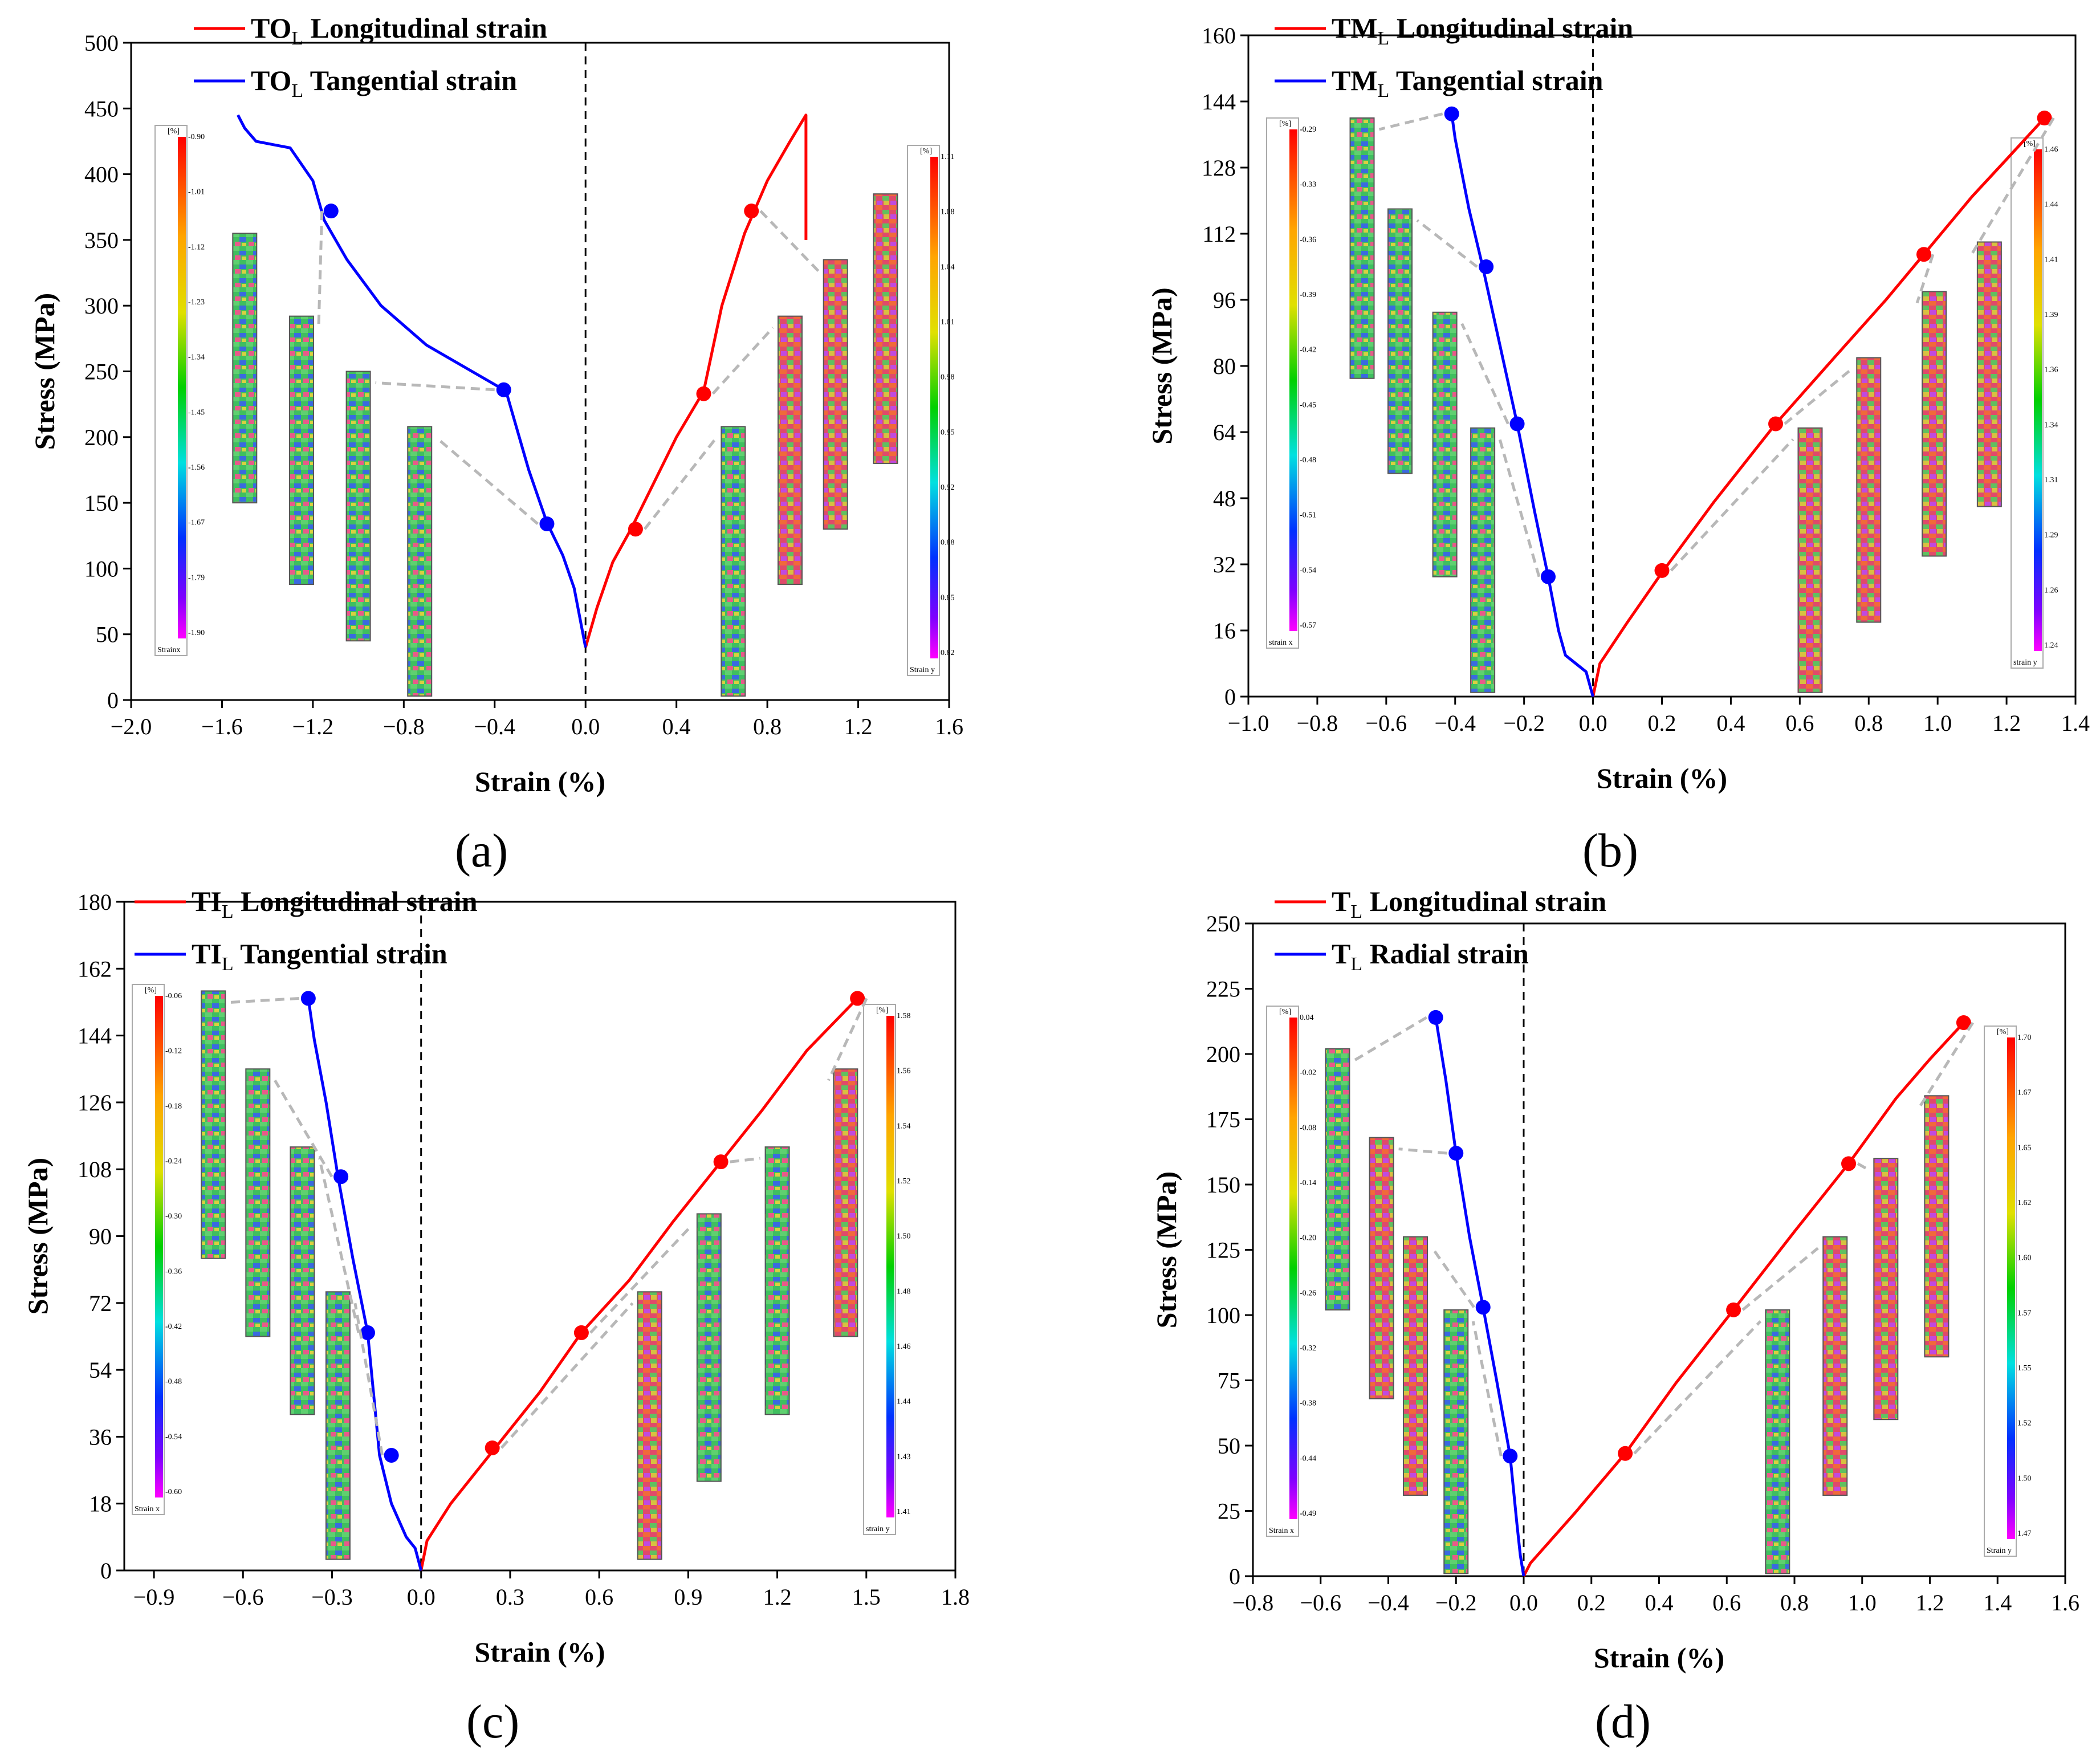 The height and width of the screenshot is (1758, 2100). I want to click on colorbar-tick-label: 1.08, so click(948, 212).